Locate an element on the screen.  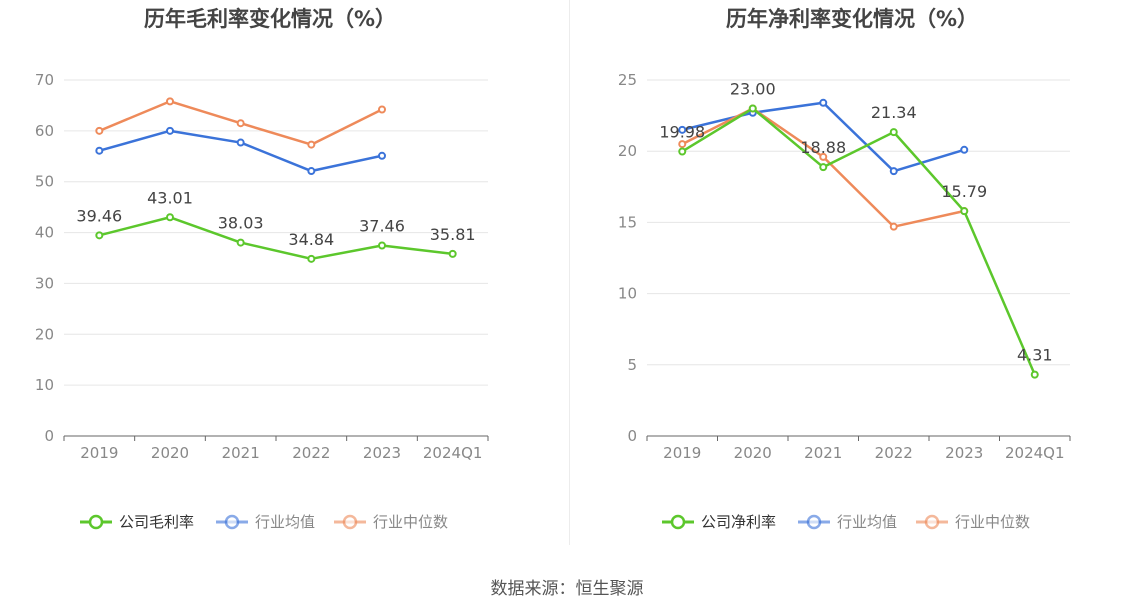
data-label: 4.31 is located at coordinates (1035, 355).